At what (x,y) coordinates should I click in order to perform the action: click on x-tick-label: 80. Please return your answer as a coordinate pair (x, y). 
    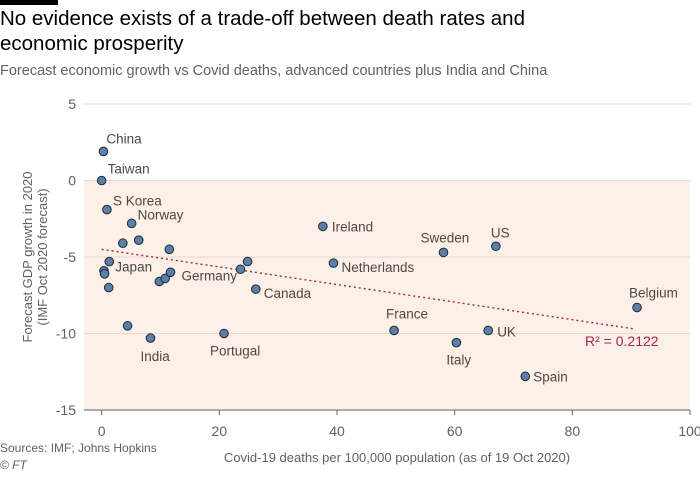
    Looking at the image, I should click on (573, 431).